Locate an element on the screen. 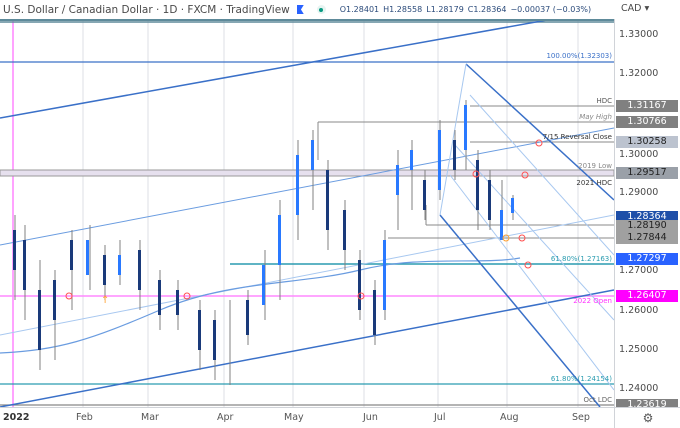 Image resolution: width=680 pixels, height=428 pixels. time-tick: Apr is located at coordinates (225, 417).